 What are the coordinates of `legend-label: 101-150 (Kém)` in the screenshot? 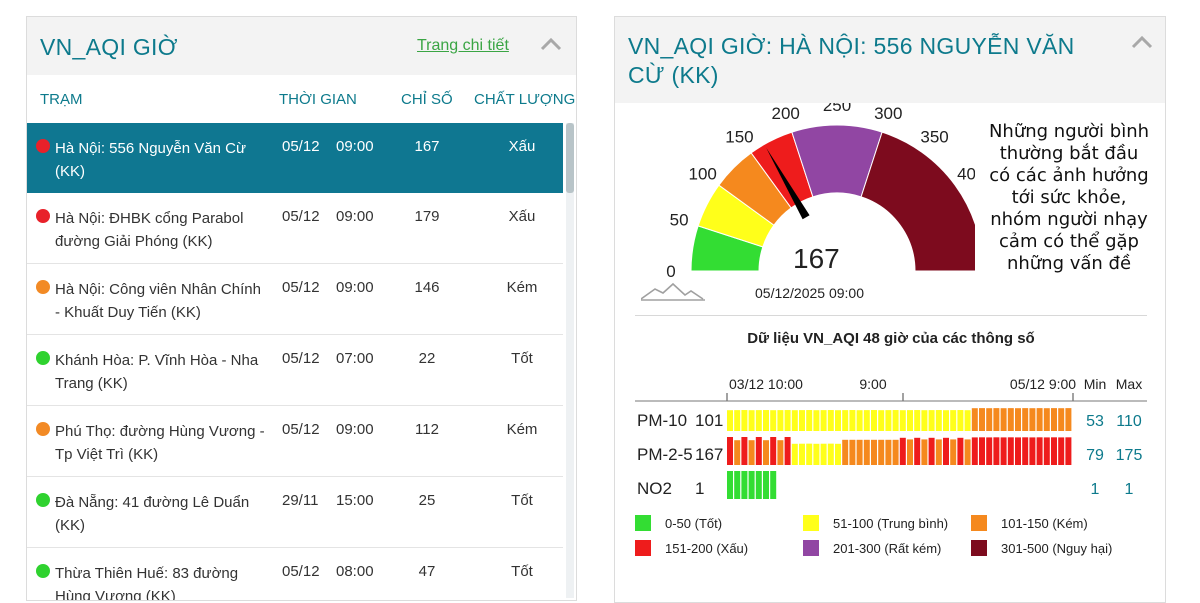 It's located at (1044, 523).